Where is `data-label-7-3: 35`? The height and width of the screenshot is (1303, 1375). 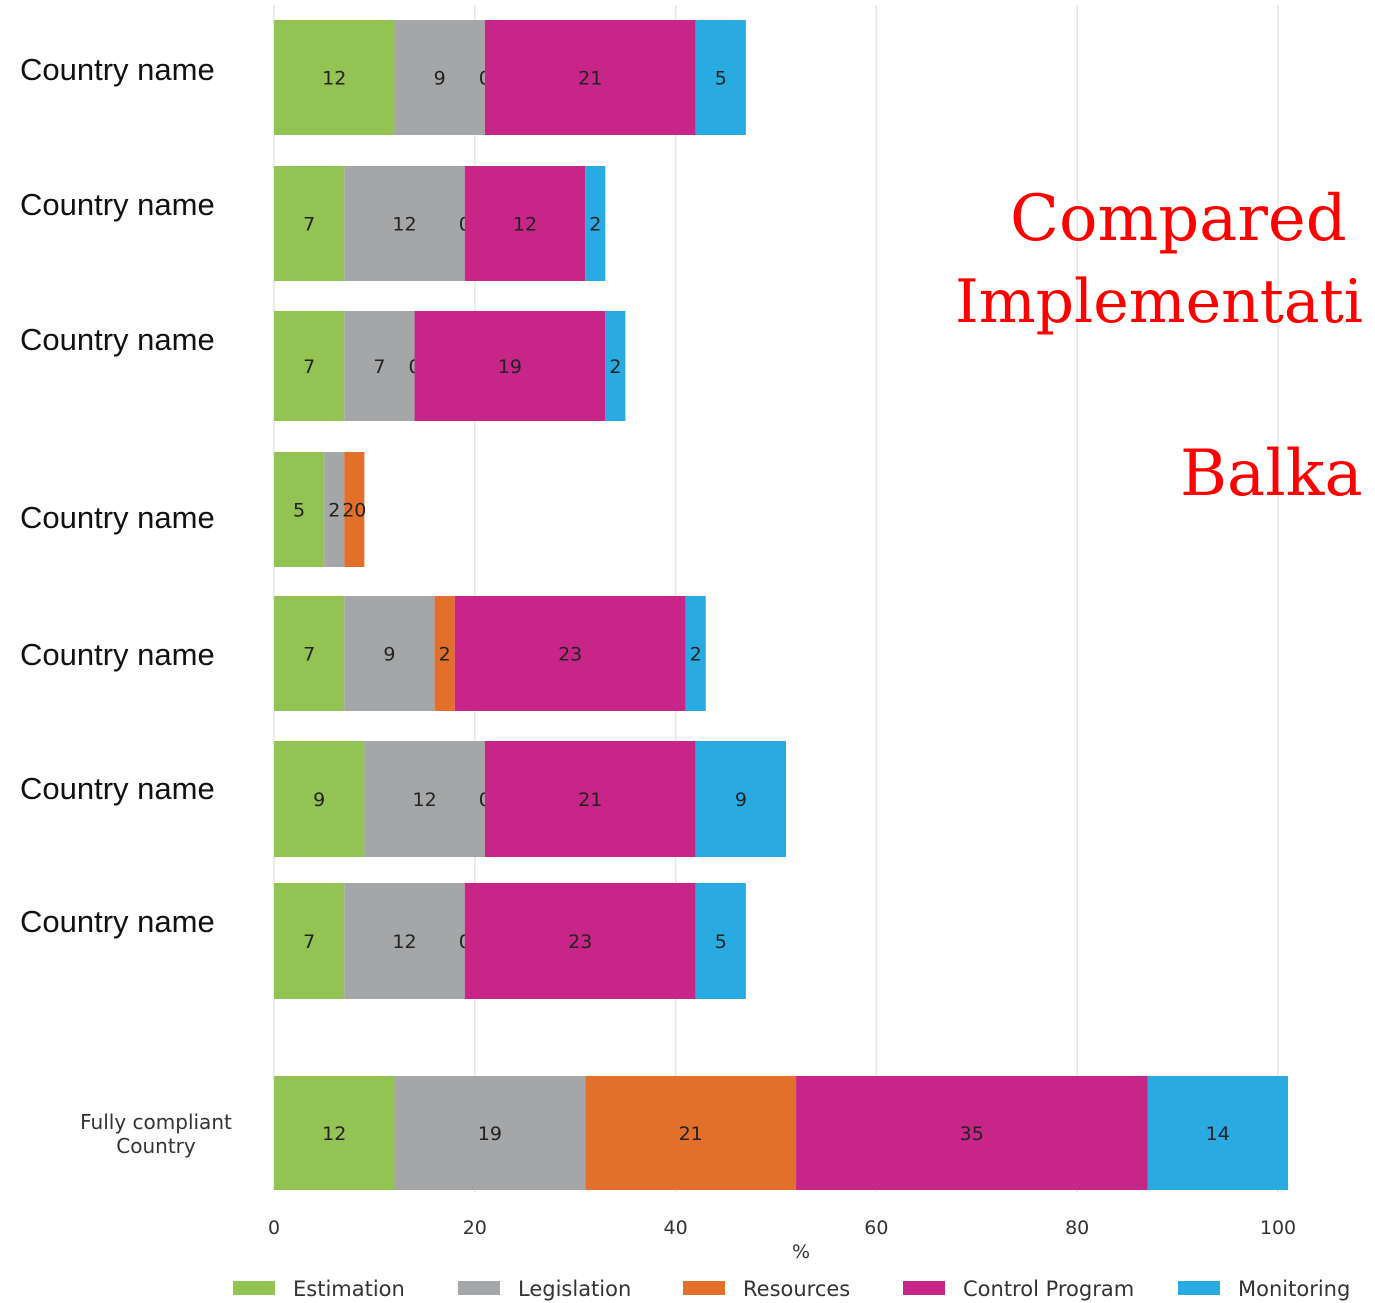 data-label-7-3: 35 is located at coordinates (972, 1134).